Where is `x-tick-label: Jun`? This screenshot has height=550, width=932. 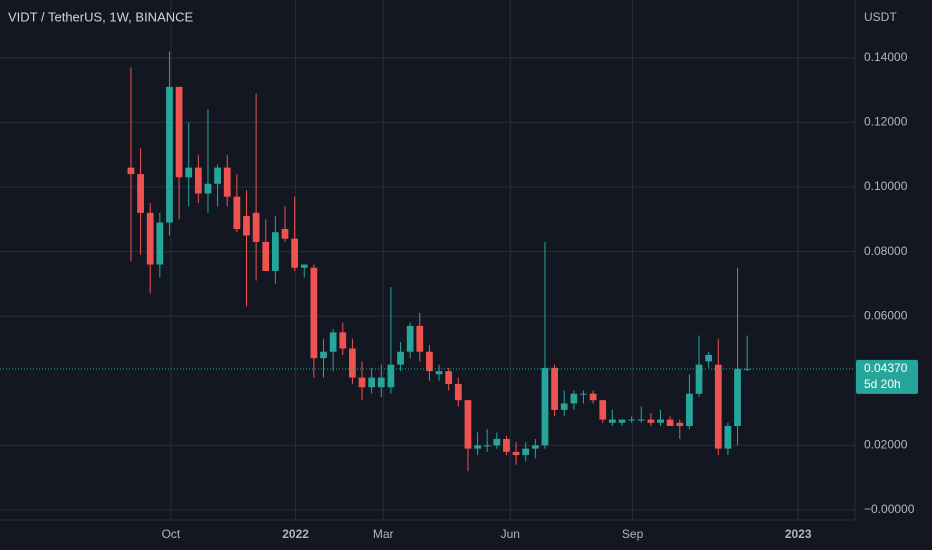
x-tick-label: Jun is located at coordinates (510, 534).